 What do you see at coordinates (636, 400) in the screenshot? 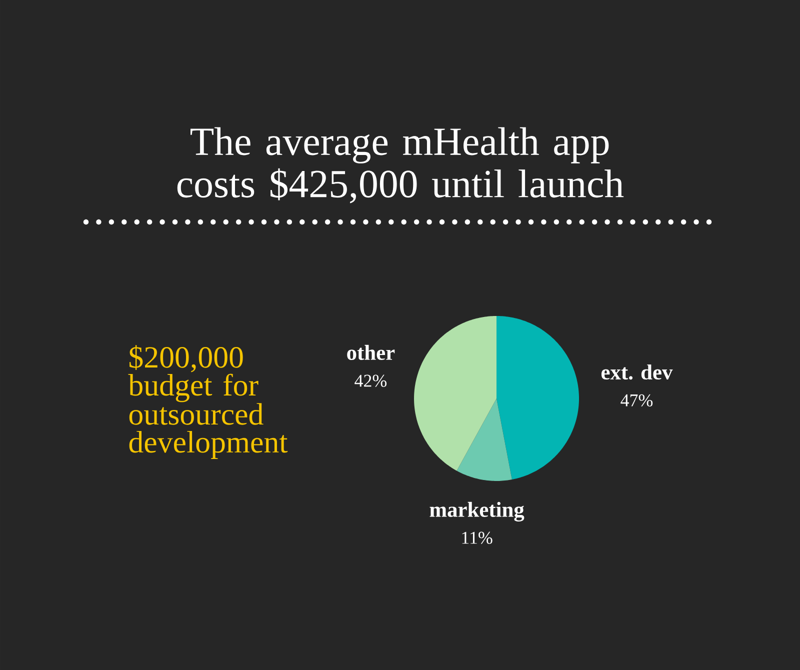
I see `data-label: 47%` at bounding box center [636, 400].